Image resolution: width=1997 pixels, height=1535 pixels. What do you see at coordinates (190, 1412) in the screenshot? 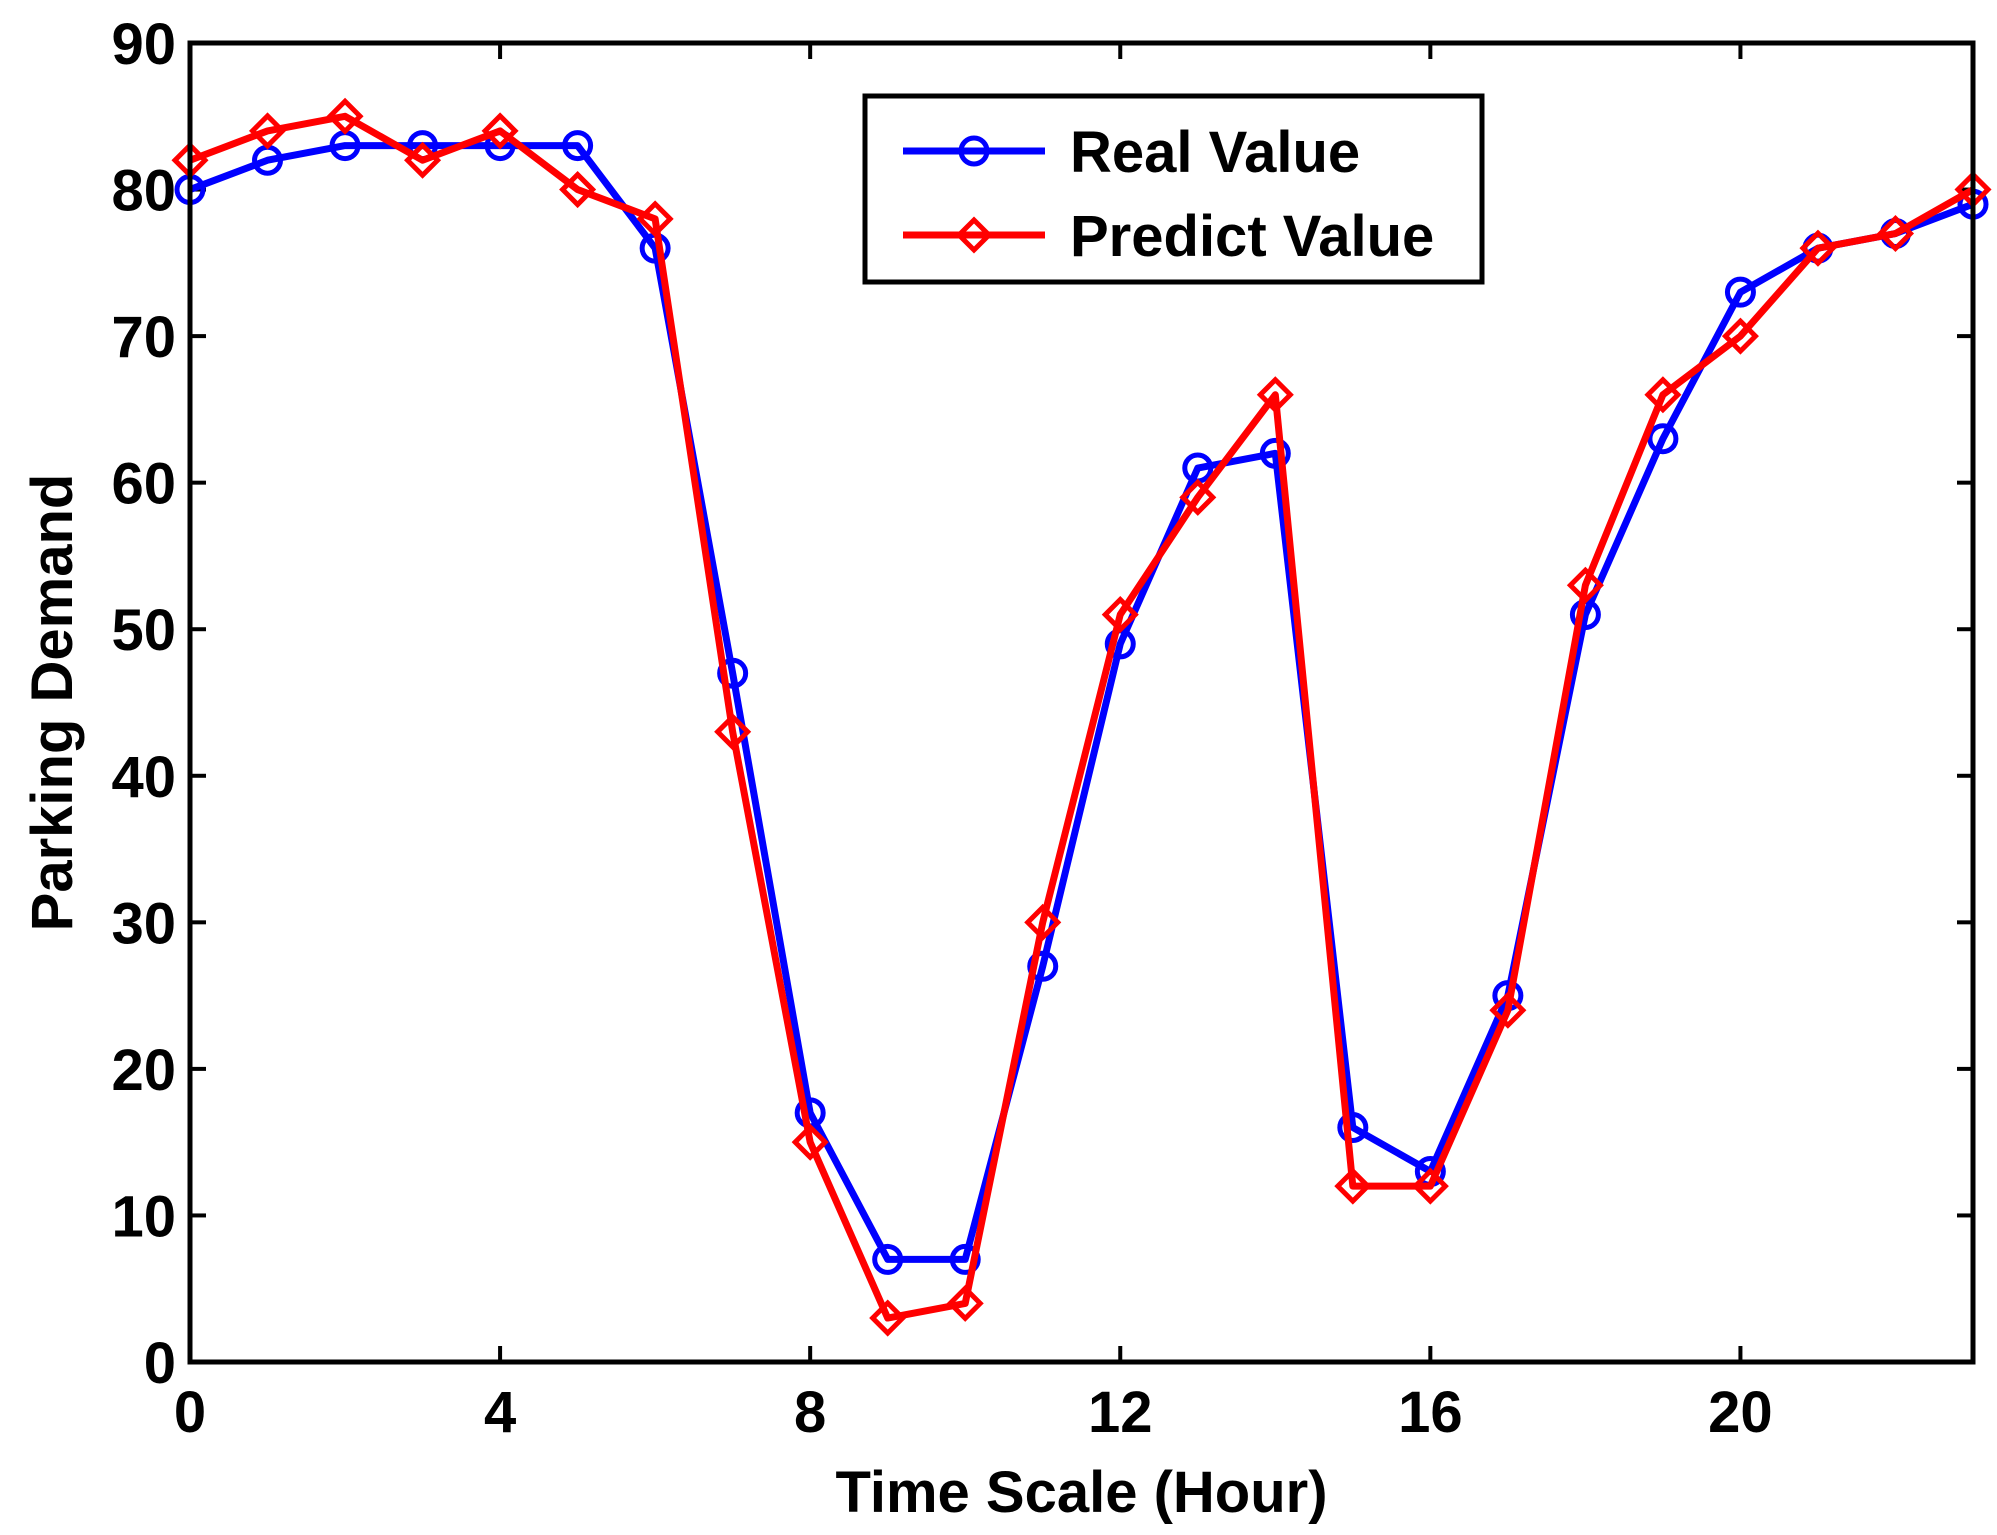
I see `x-tick-label: 0` at bounding box center [190, 1412].